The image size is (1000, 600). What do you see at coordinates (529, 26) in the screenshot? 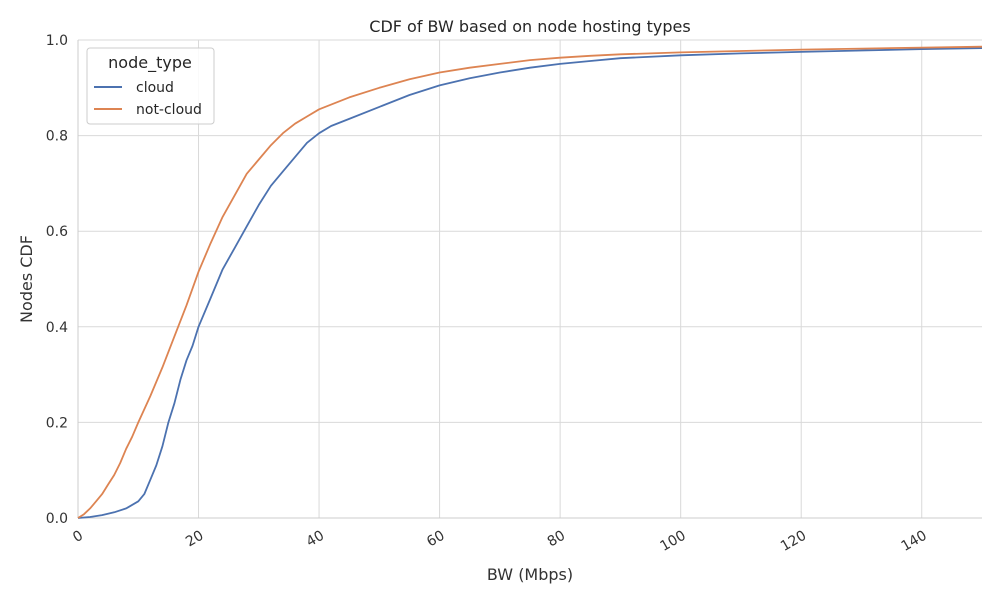
I see `chart-title: CDF of BW based on node hosting types` at bounding box center [529, 26].